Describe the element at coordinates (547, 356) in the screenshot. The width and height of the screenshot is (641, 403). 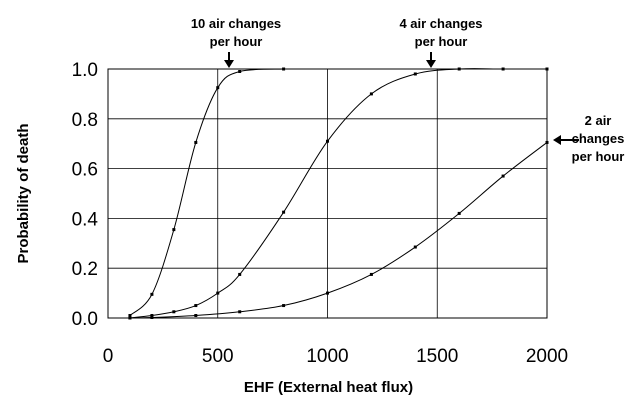
I see `x-tick-label: 2000` at that location.